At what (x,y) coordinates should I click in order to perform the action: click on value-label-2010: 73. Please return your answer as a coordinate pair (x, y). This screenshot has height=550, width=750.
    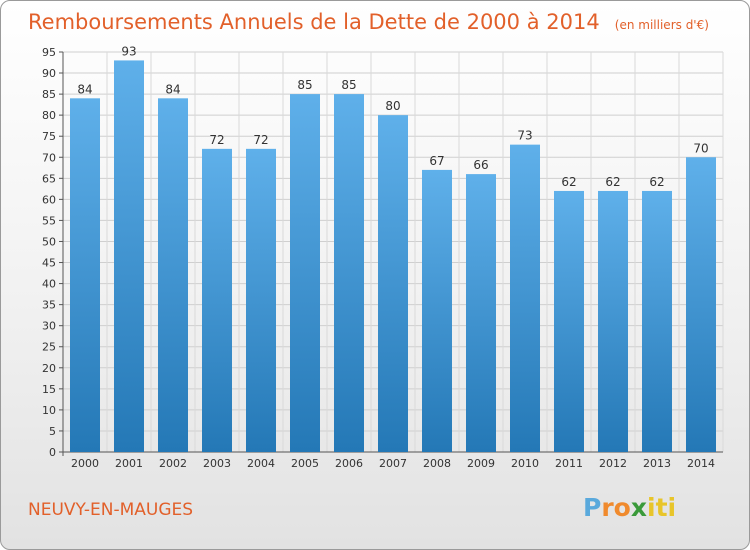
    Looking at the image, I should click on (524, 136).